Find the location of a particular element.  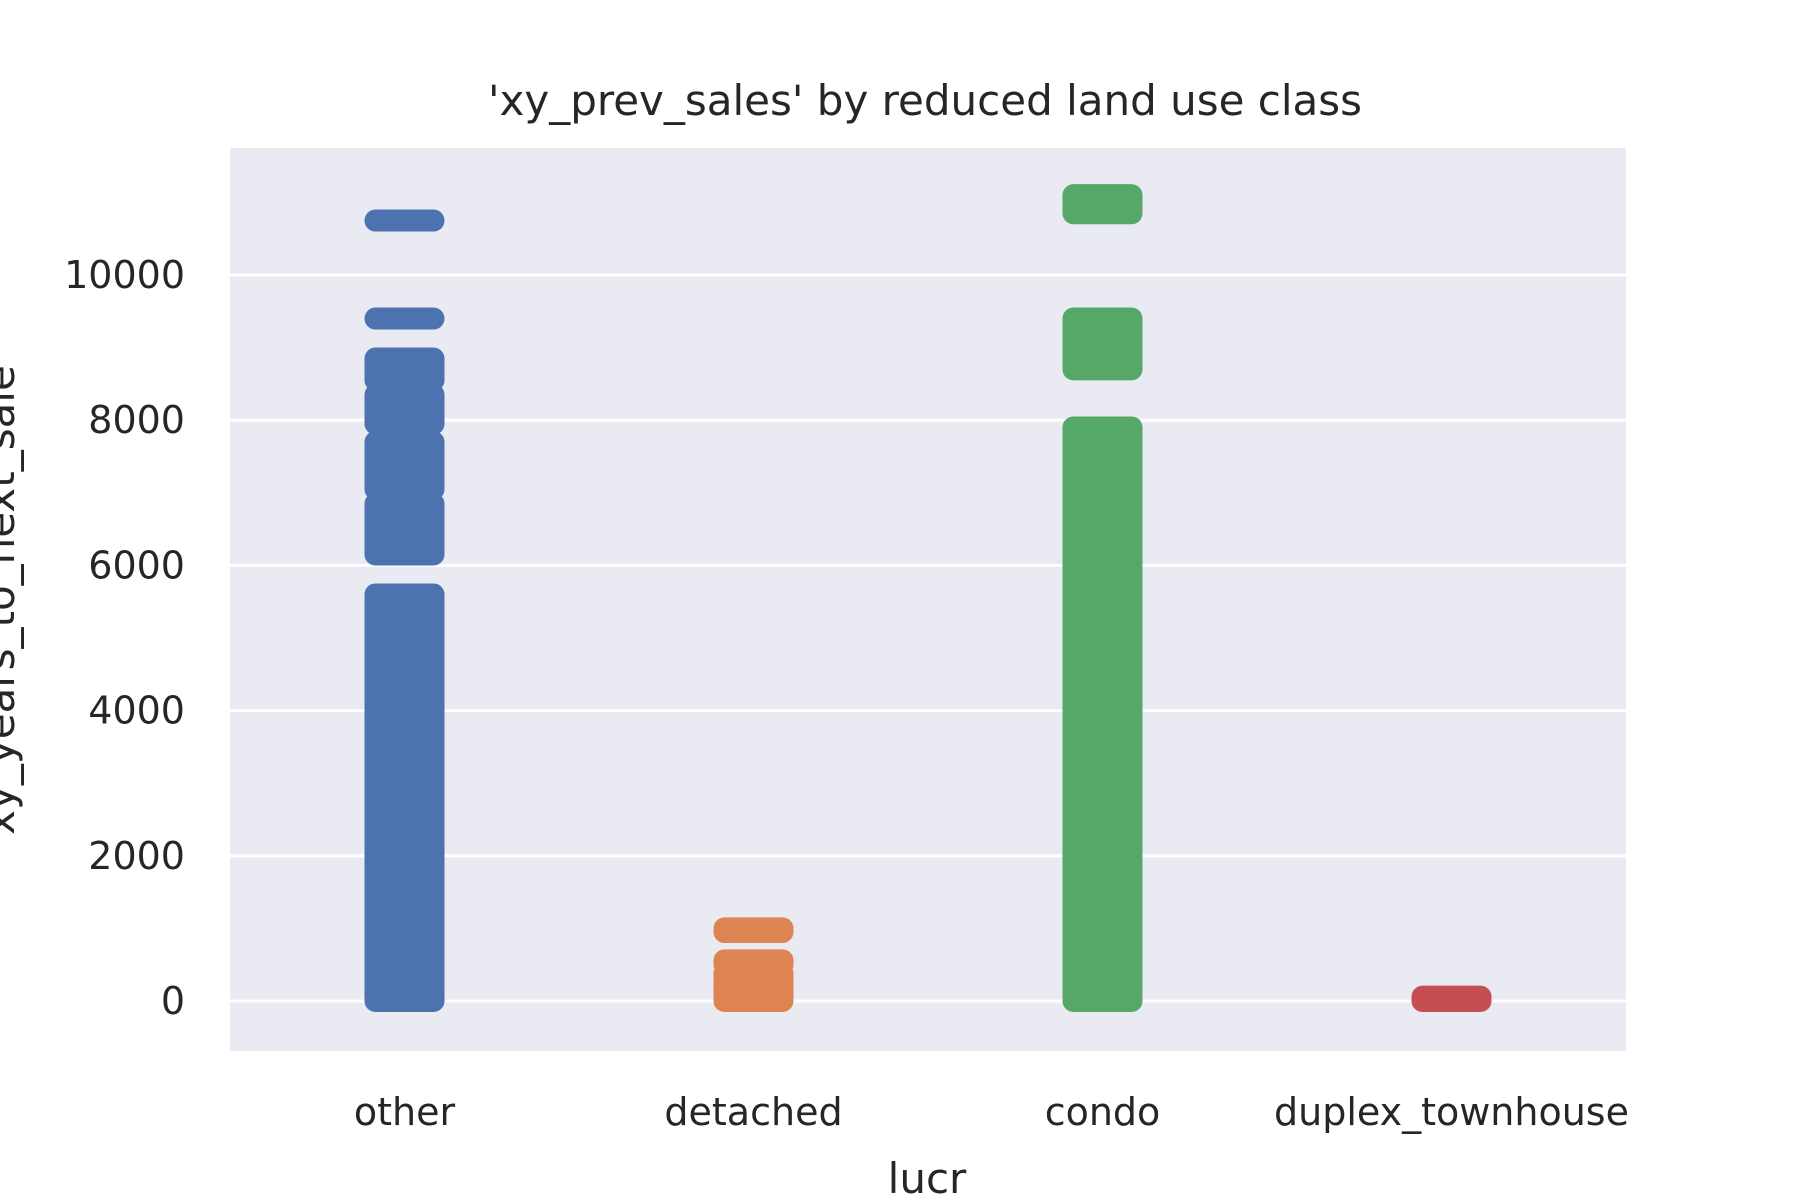

x-tick-labels: other detached condo duplex_townhouse is located at coordinates (991, 1112).